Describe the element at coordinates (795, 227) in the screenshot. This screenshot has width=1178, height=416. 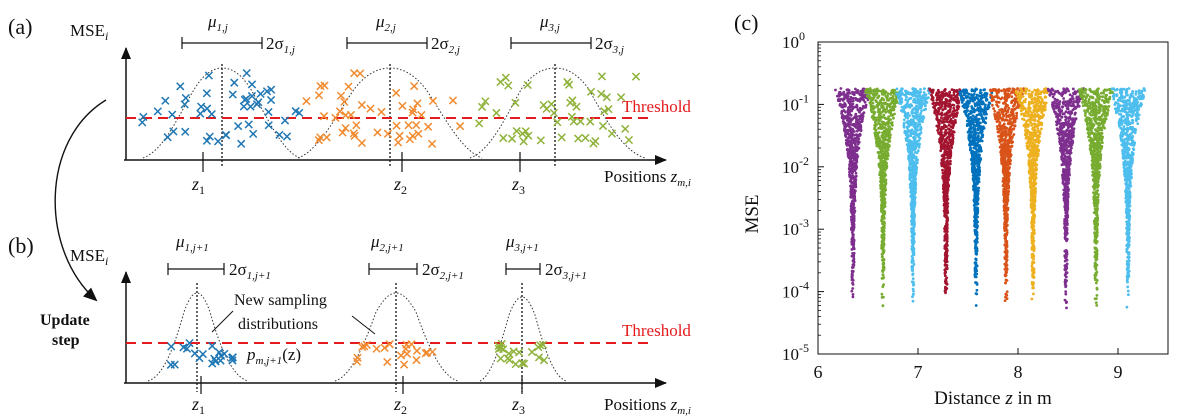
I see `y-tick-label: 10-3` at that location.